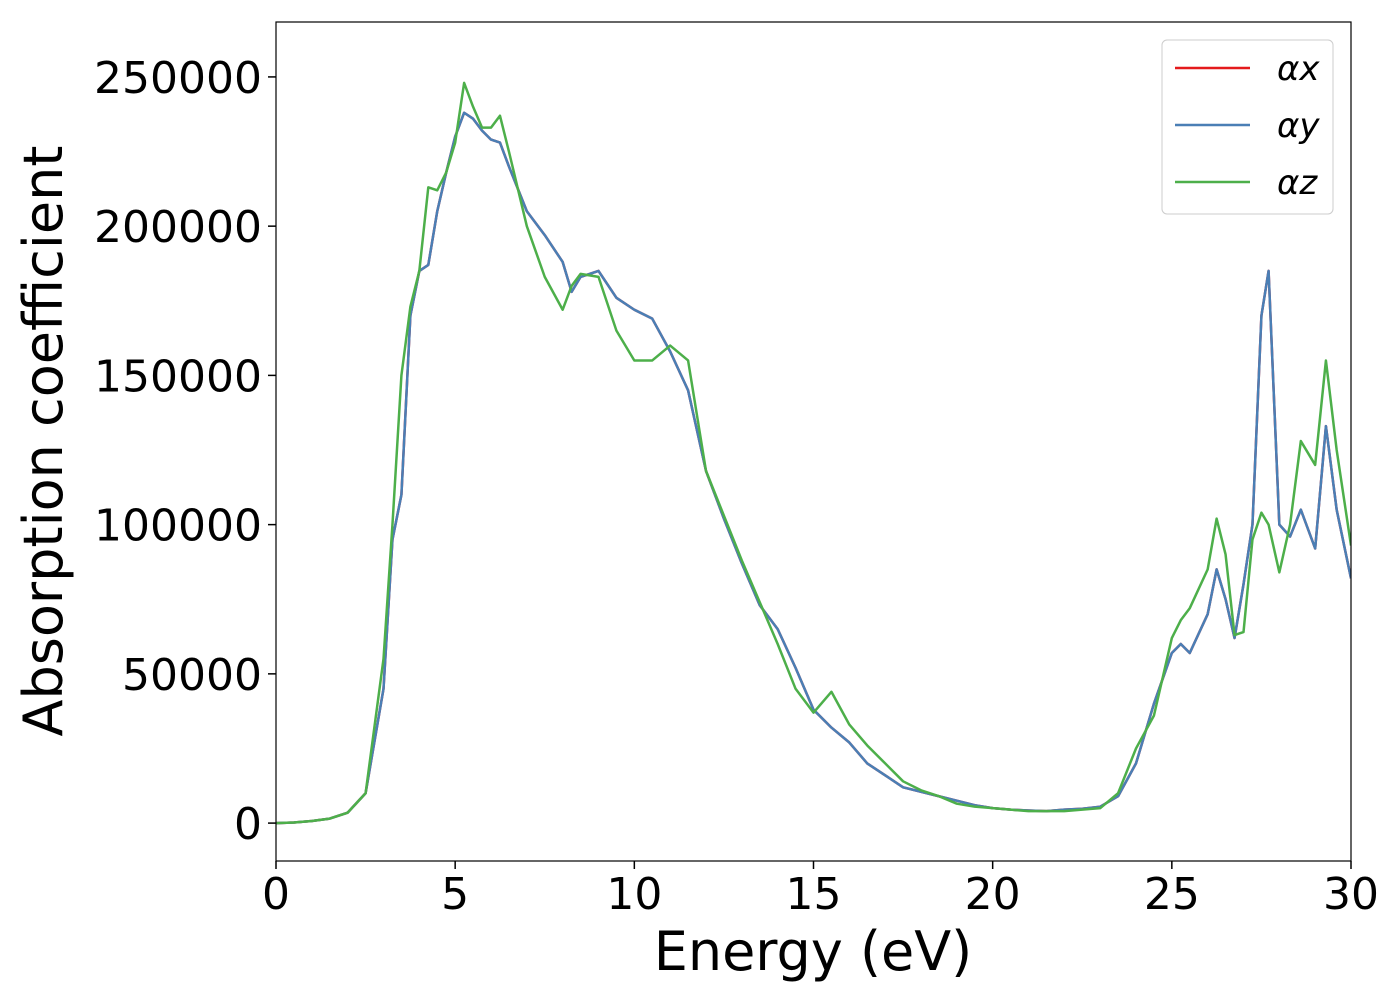 Image resolution: width=1400 pixels, height=1000 pixels. I want to click on y-axis-label: Absorption coefficient, so click(43, 441).